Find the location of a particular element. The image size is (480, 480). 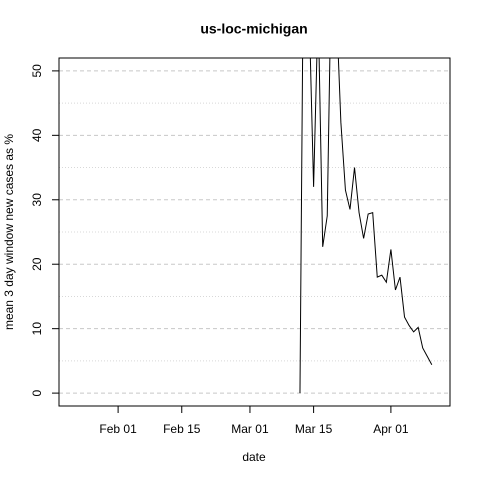

x-tick-label: Feb 15 is located at coordinates (182, 429).